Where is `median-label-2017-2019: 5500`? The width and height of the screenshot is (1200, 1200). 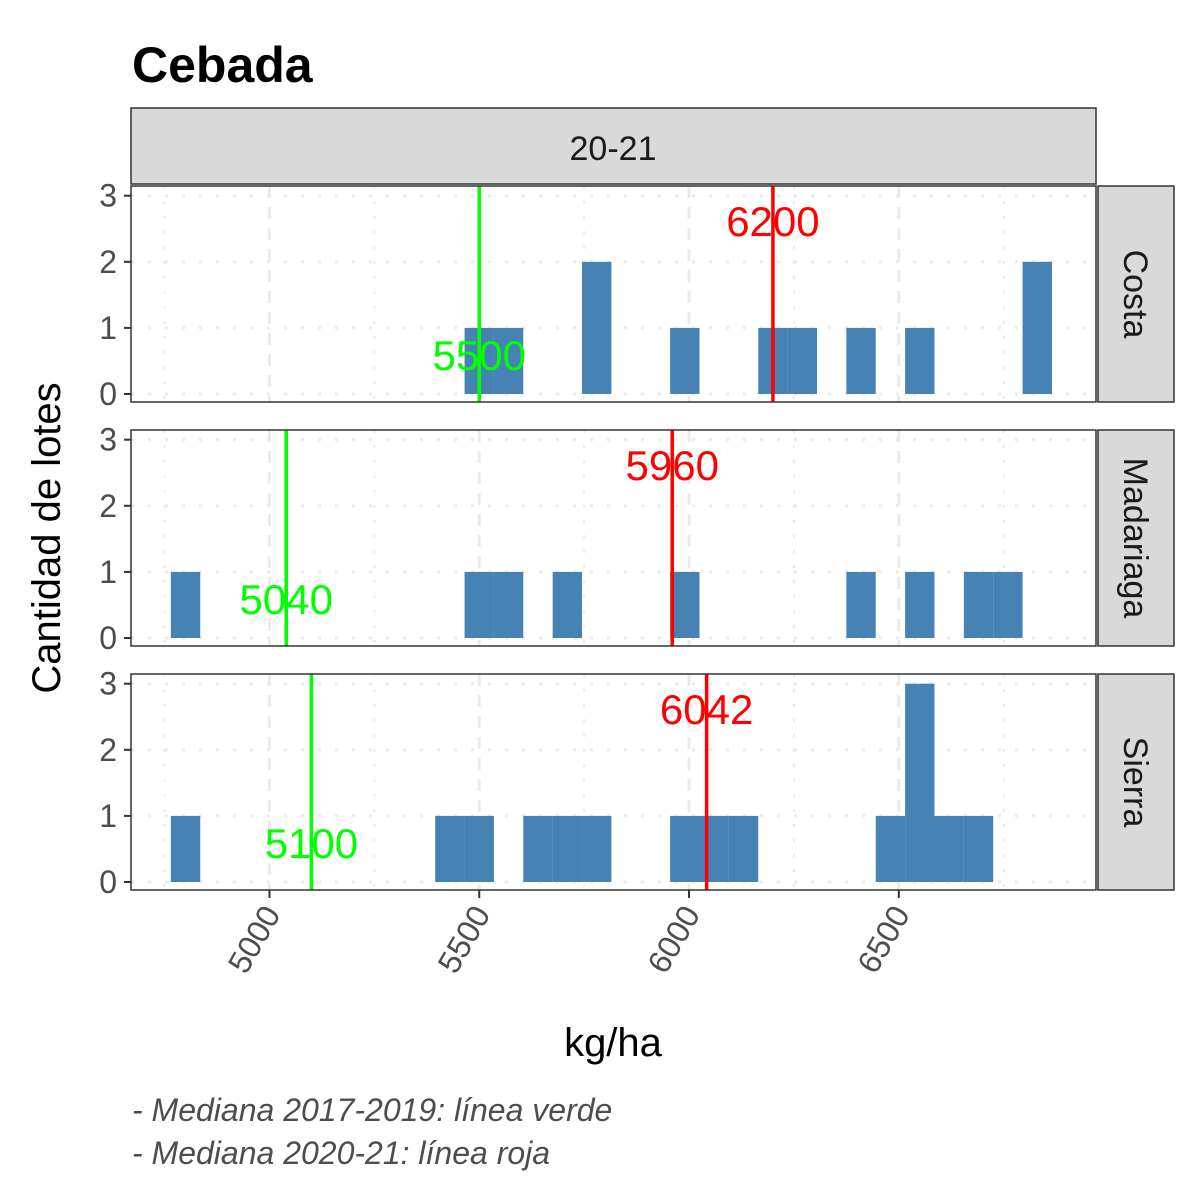
median-label-2017-2019: 5500 is located at coordinates (479, 355).